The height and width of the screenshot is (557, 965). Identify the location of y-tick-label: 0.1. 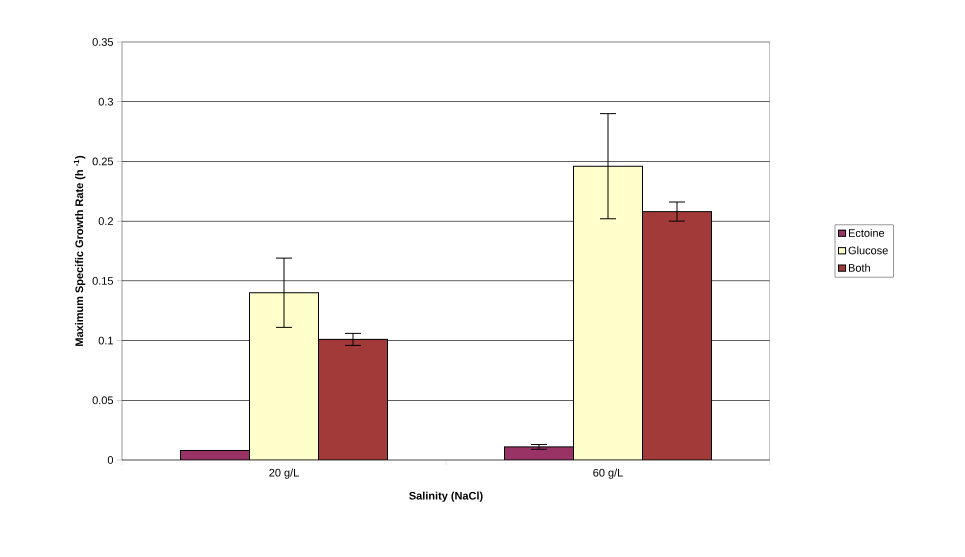
(105, 340).